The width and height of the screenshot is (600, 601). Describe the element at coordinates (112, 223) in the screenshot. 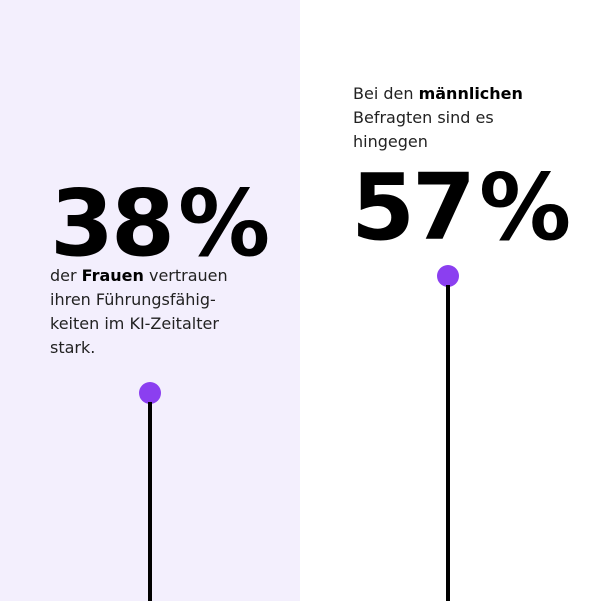

I see `women-value: 38` at that location.